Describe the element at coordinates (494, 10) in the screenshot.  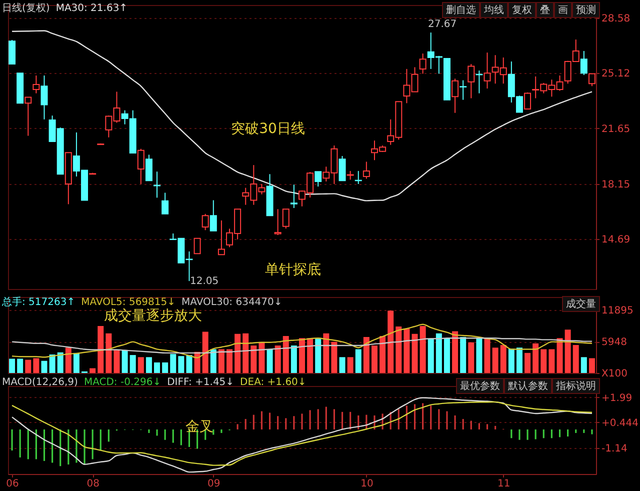
I see `annotation: 均线` at that location.